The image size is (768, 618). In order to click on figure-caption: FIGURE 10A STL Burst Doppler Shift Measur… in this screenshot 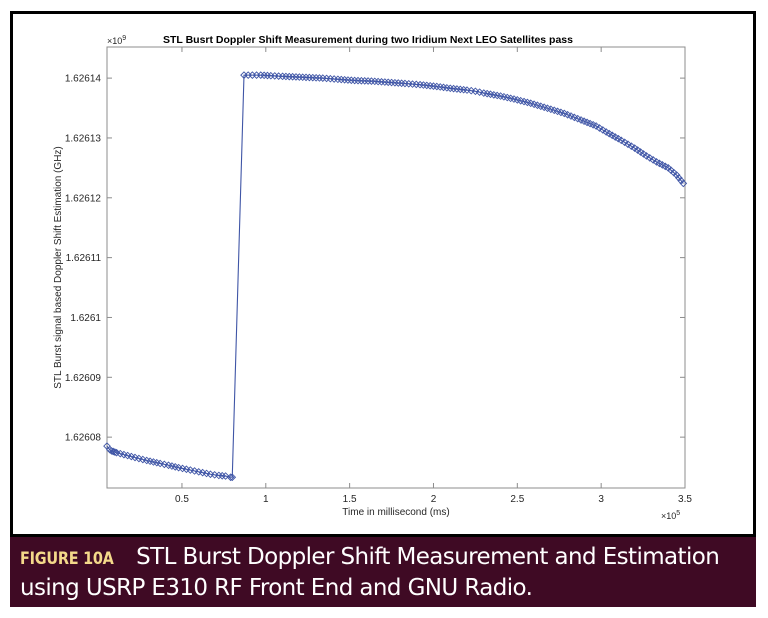, I will do `click(383, 572)`.